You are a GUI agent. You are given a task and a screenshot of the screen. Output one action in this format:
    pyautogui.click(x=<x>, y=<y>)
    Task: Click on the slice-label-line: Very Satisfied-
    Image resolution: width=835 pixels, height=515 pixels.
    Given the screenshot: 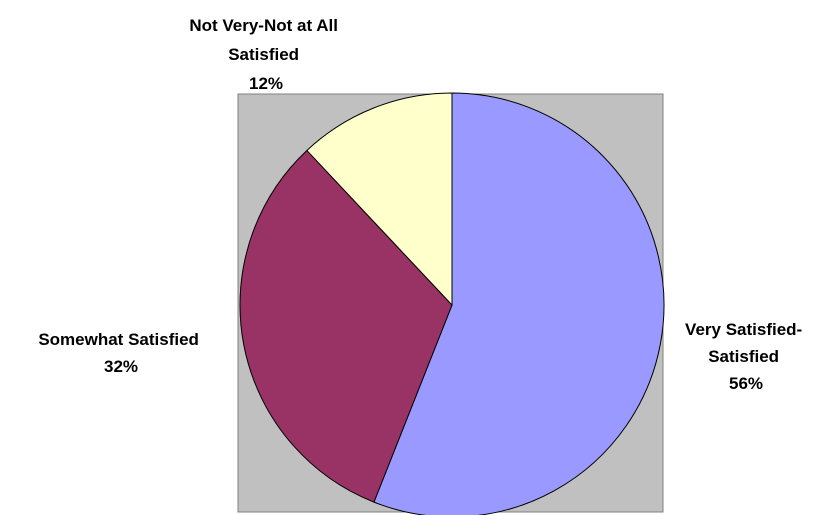 What is the action you would take?
    pyautogui.click(x=743, y=329)
    